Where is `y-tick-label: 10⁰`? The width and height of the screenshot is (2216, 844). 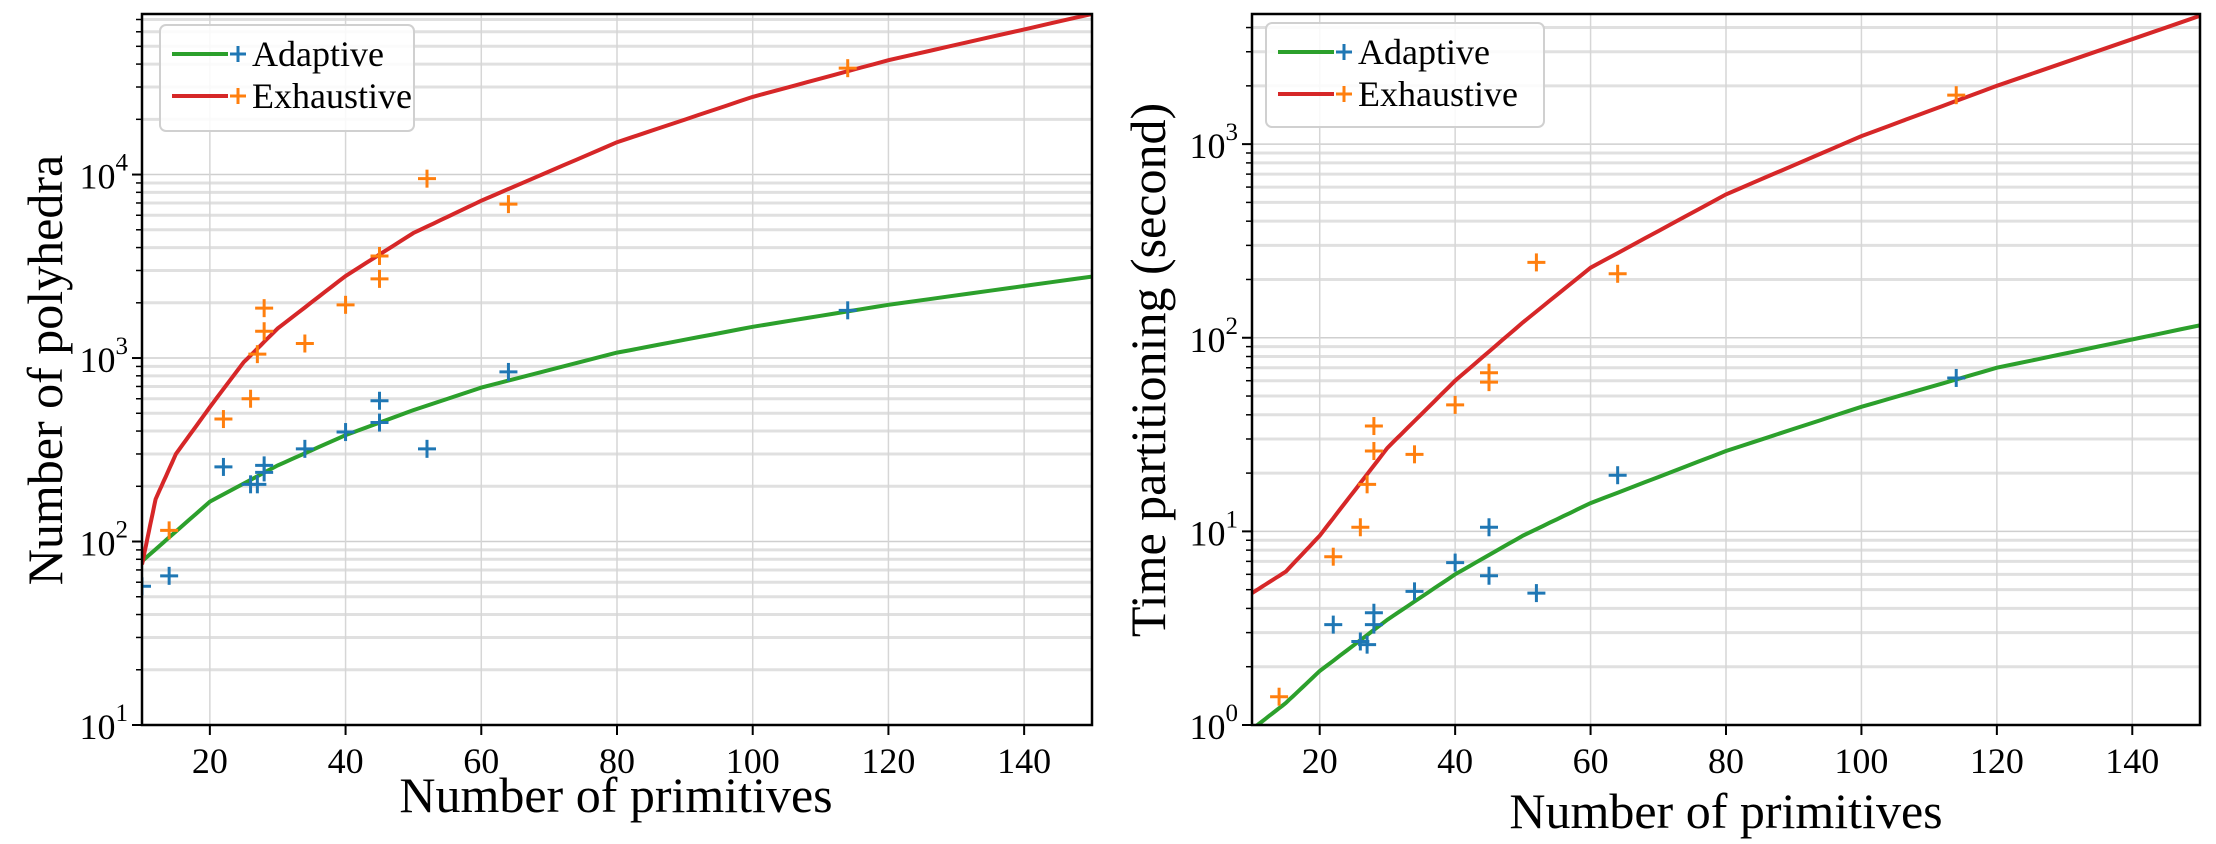 y-tick-label: 10⁰ is located at coordinates (1214, 723).